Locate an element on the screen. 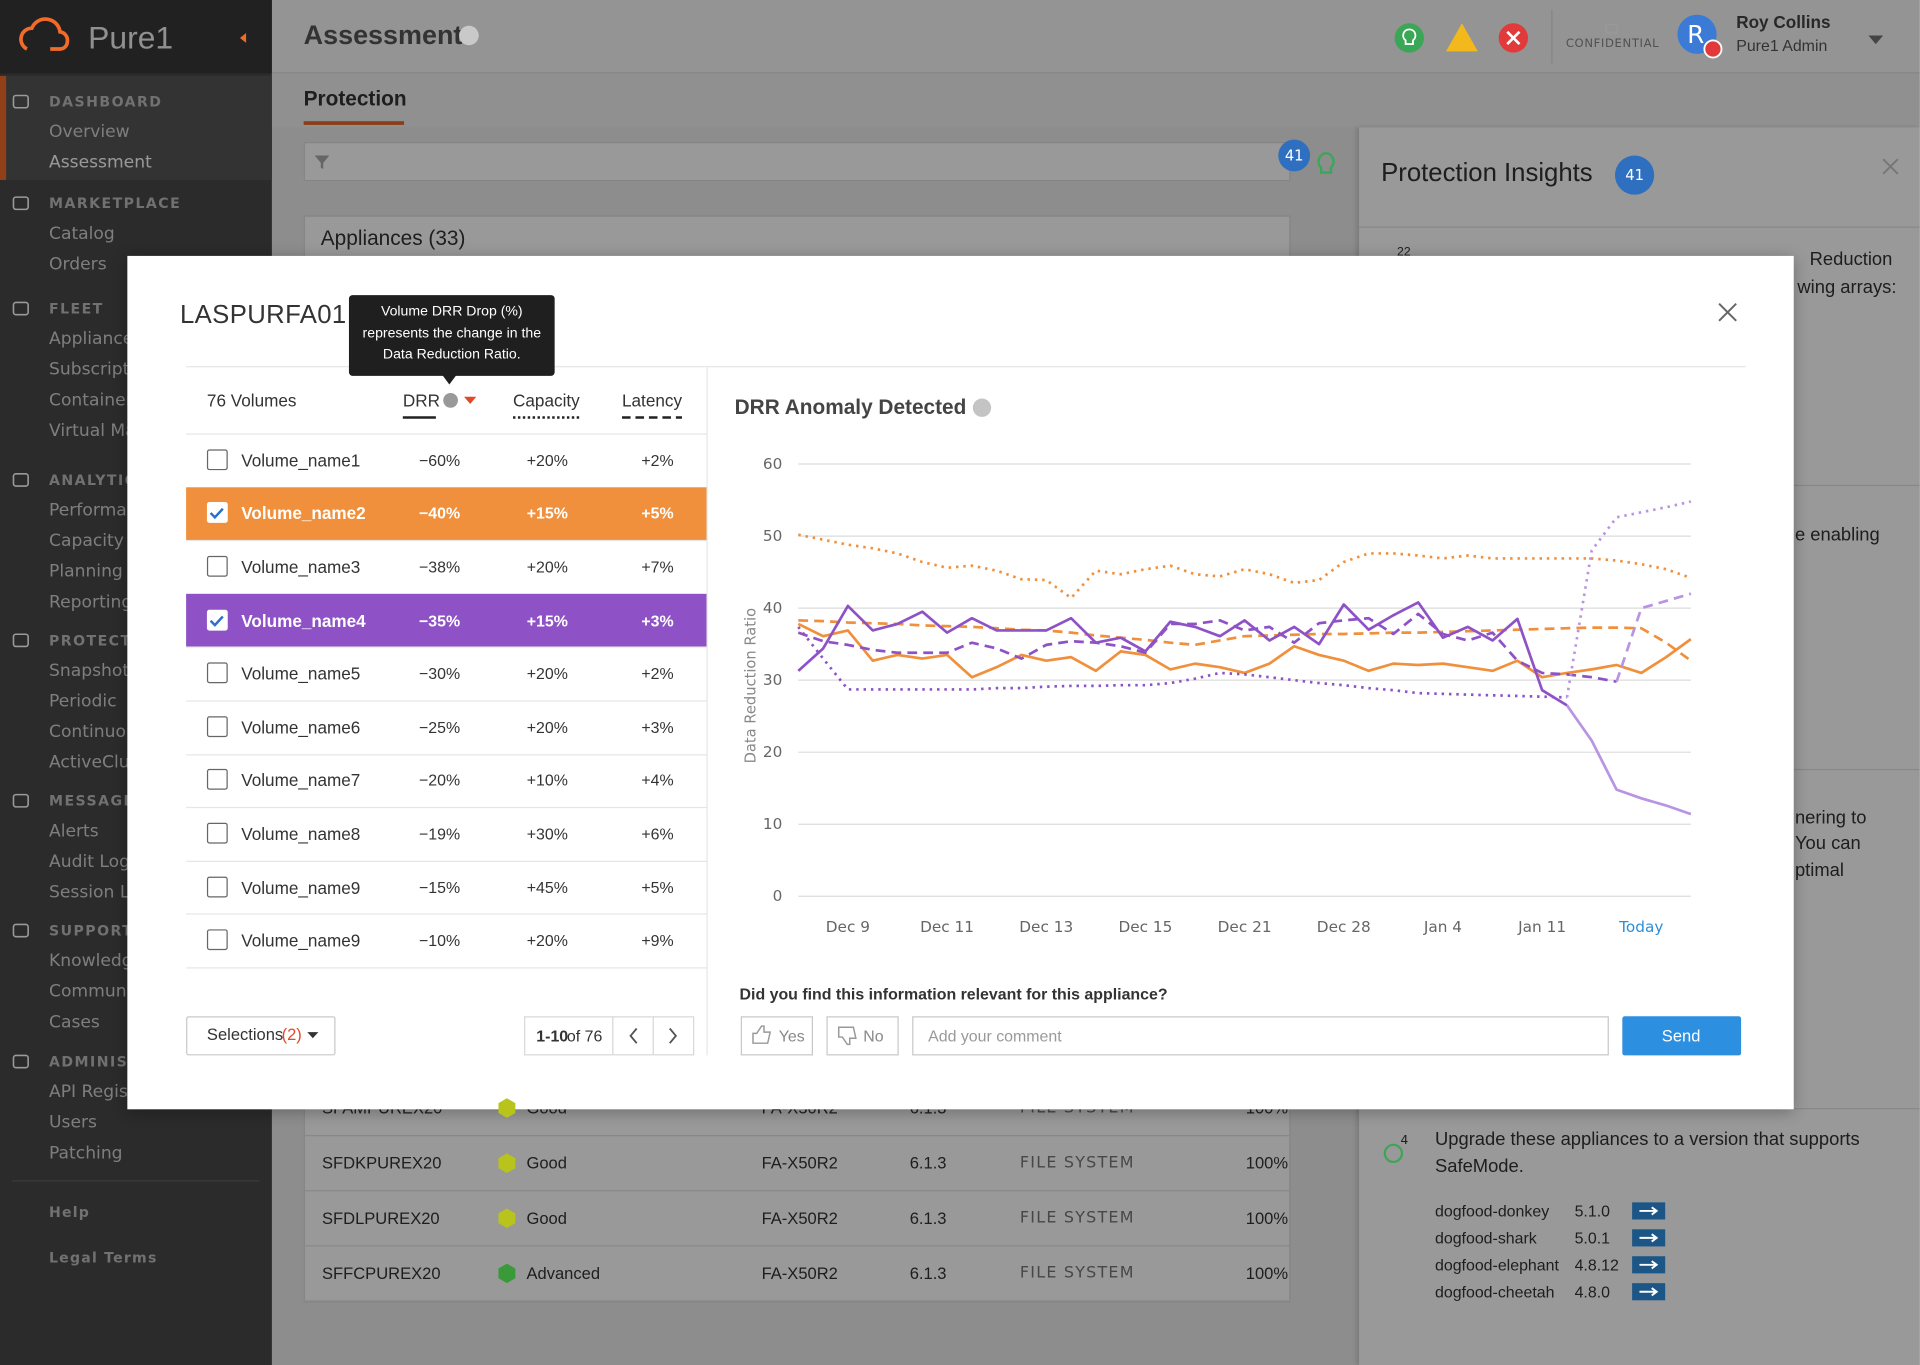 The width and height of the screenshot is (1920, 1365). nav-item: Periodic is located at coordinates (82, 701).